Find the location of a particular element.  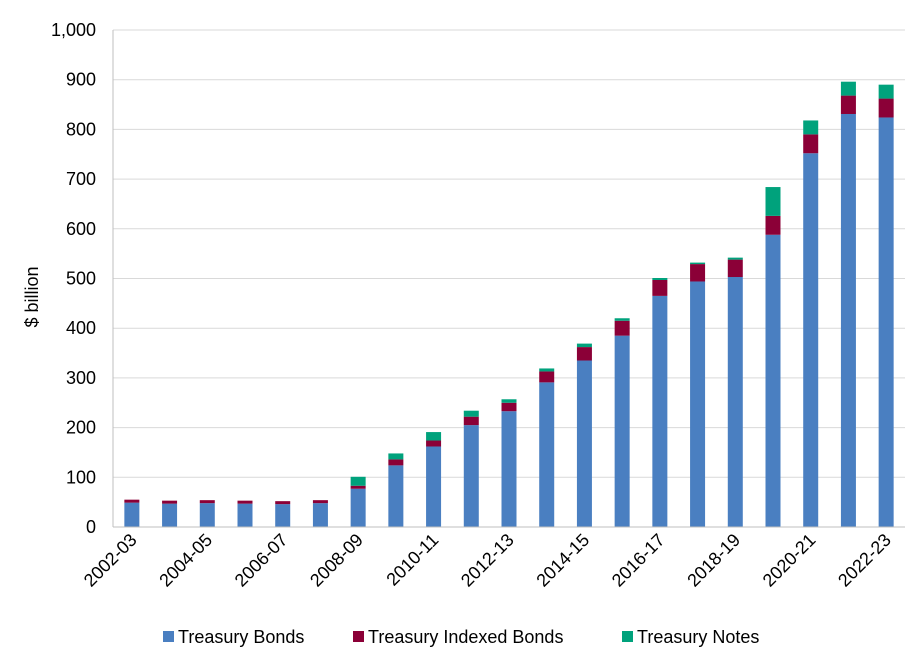

y-tick-label: 600 is located at coordinates (81, 229).